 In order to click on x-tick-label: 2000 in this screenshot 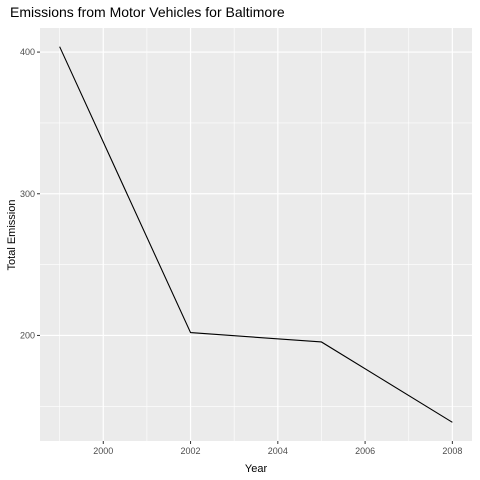, I will do `click(103, 451)`.